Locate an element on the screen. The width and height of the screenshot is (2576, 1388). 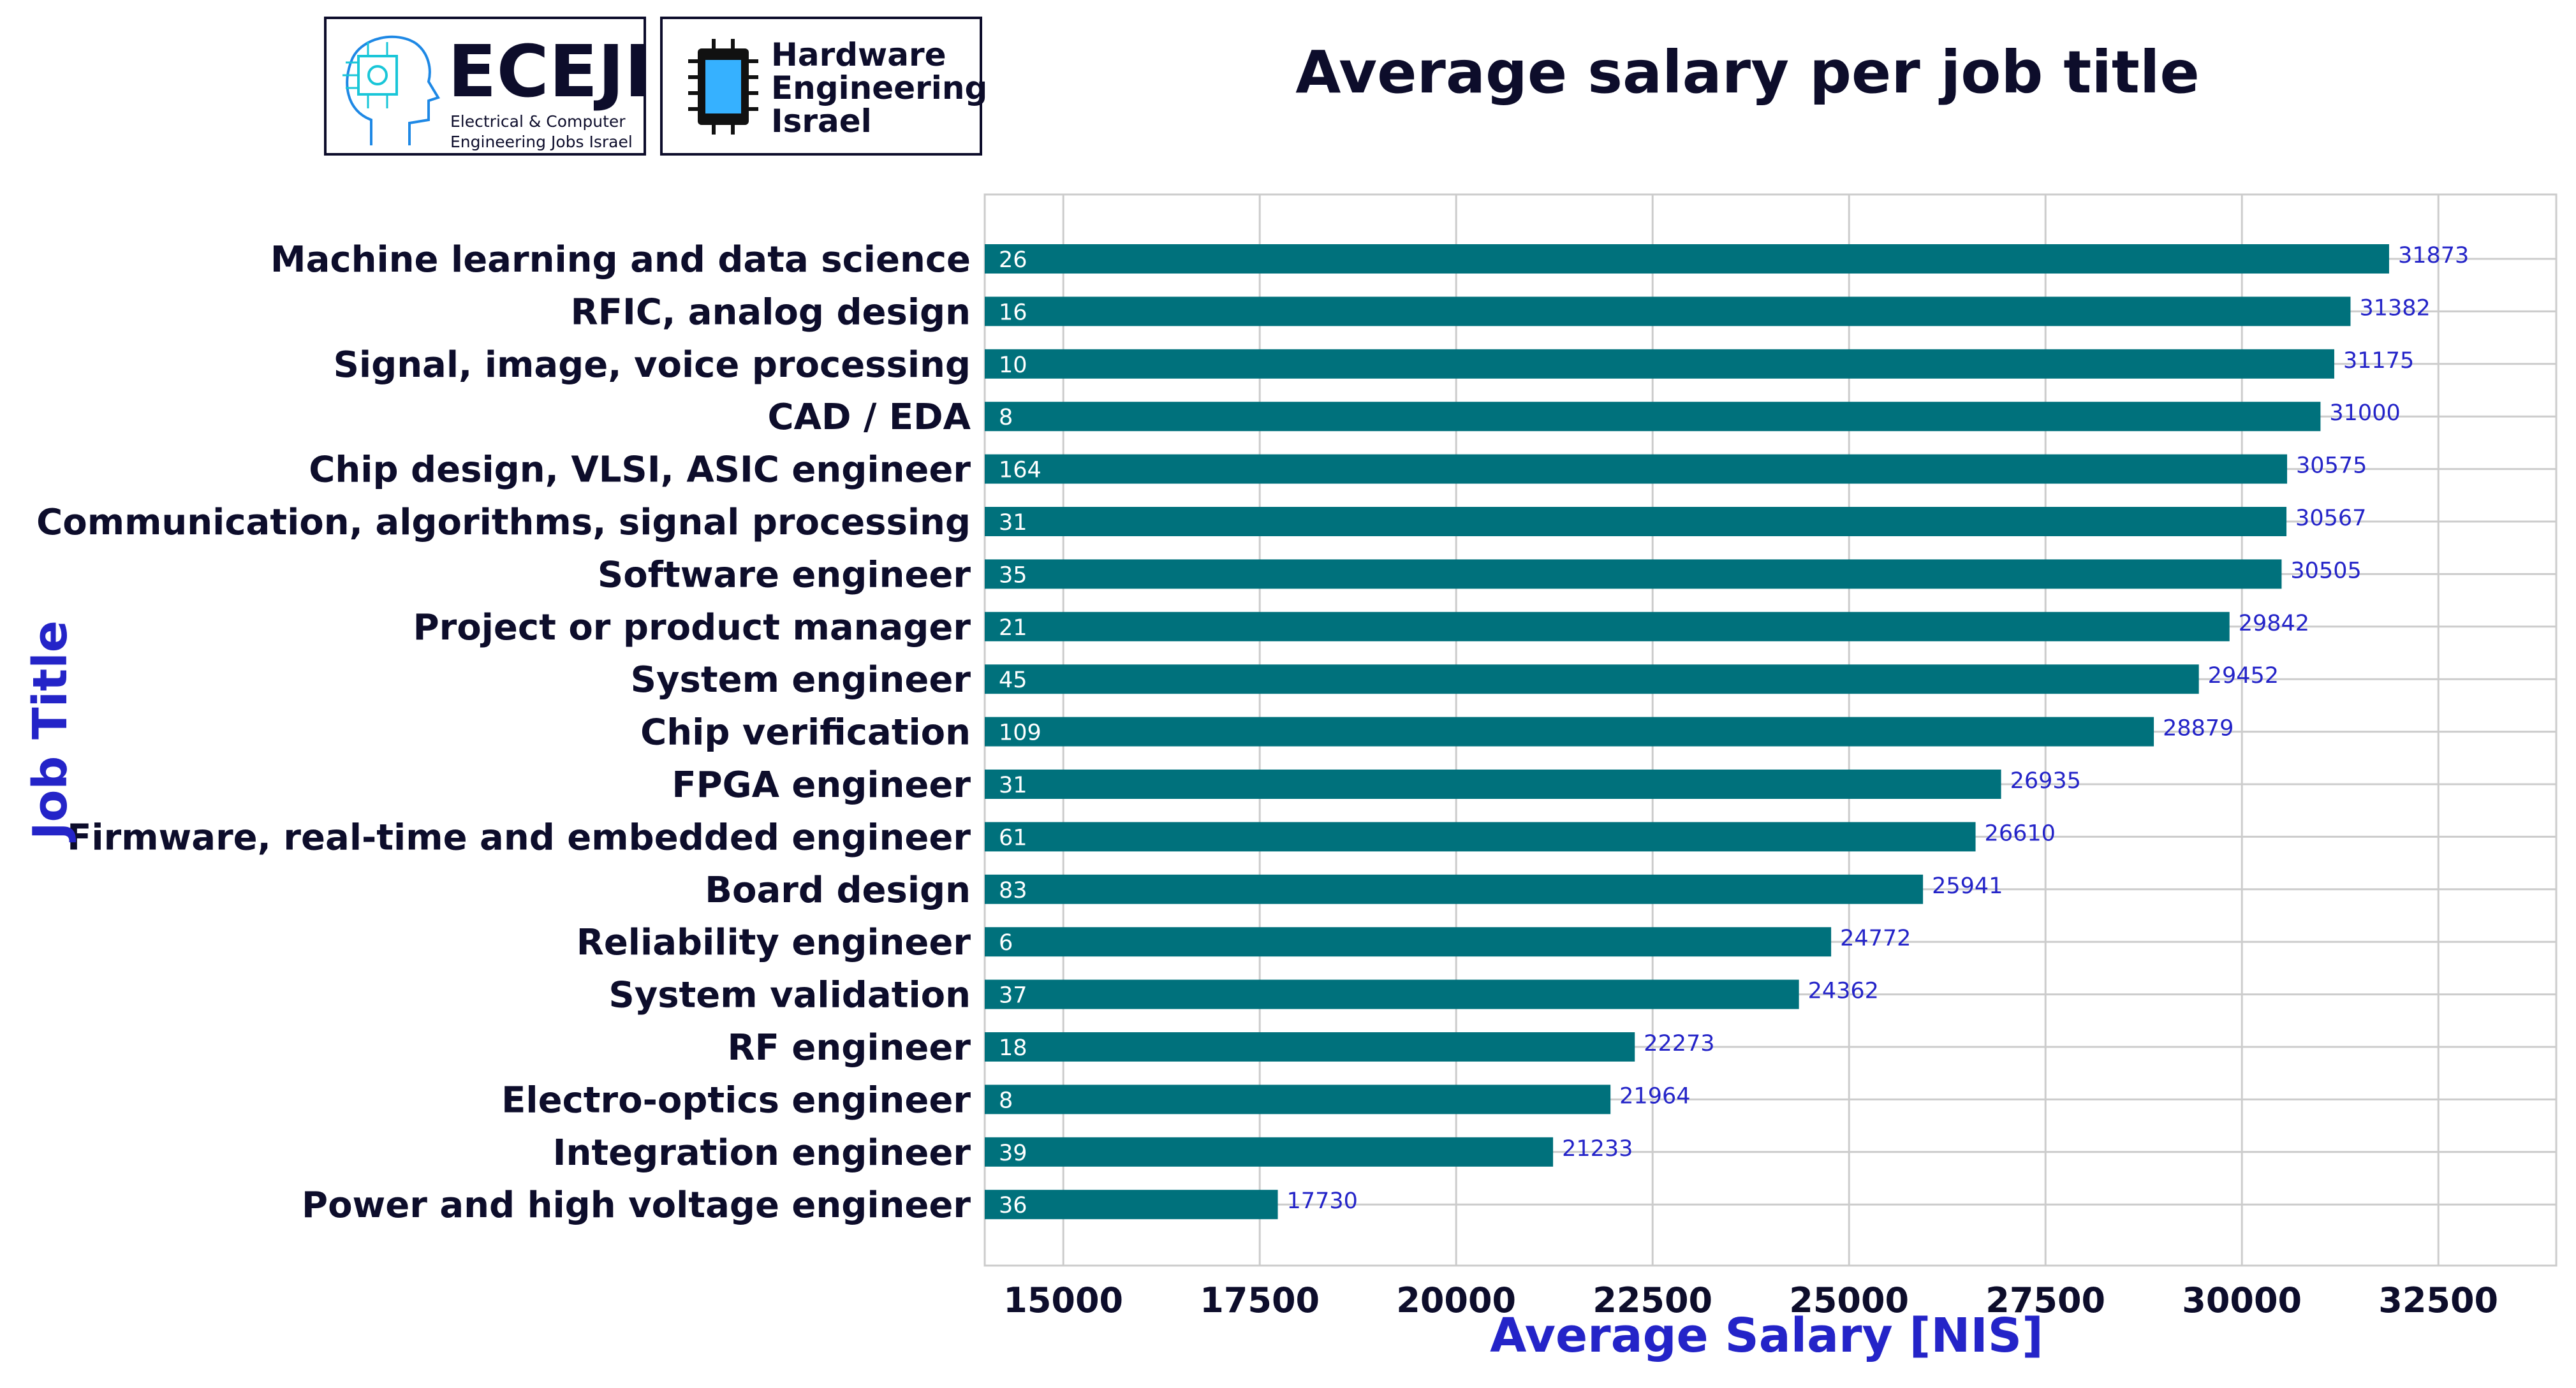
bar-count-label: 6 is located at coordinates (1006, 943).